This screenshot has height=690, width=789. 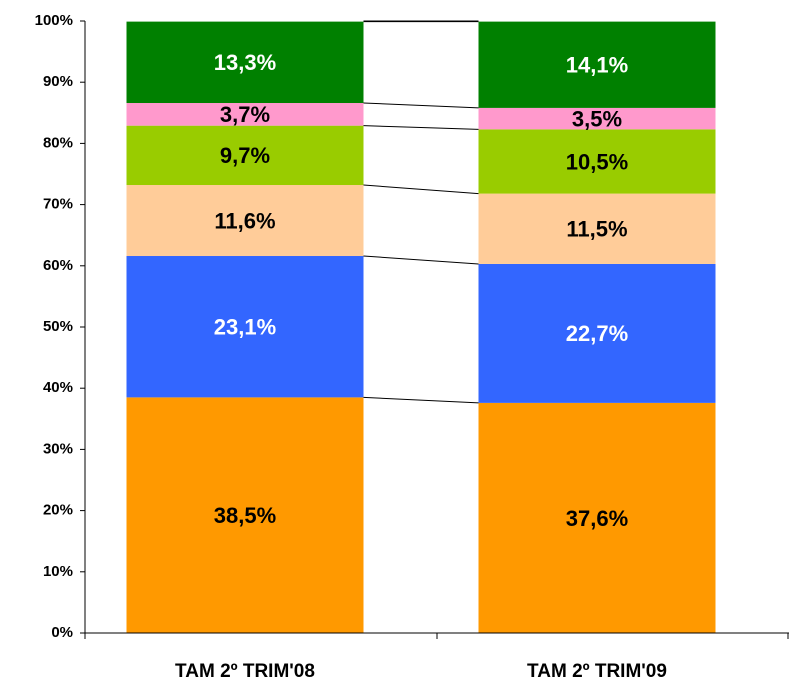 I want to click on value-label: 10,5%, so click(x=597, y=161).